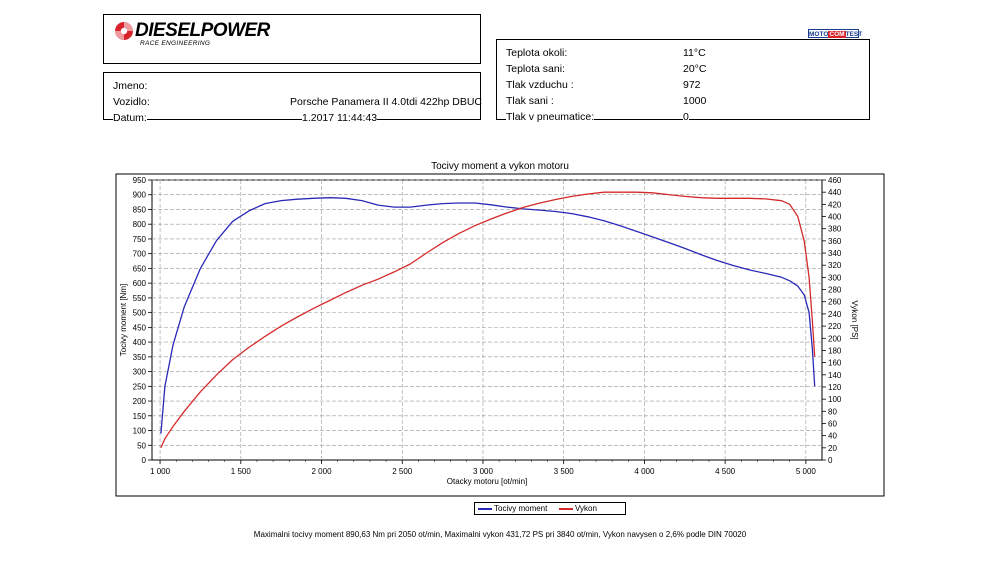 This screenshot has height=563, width=1000. I want to click on condition-label: Tlak v pneumatice:, so click(550, 117).